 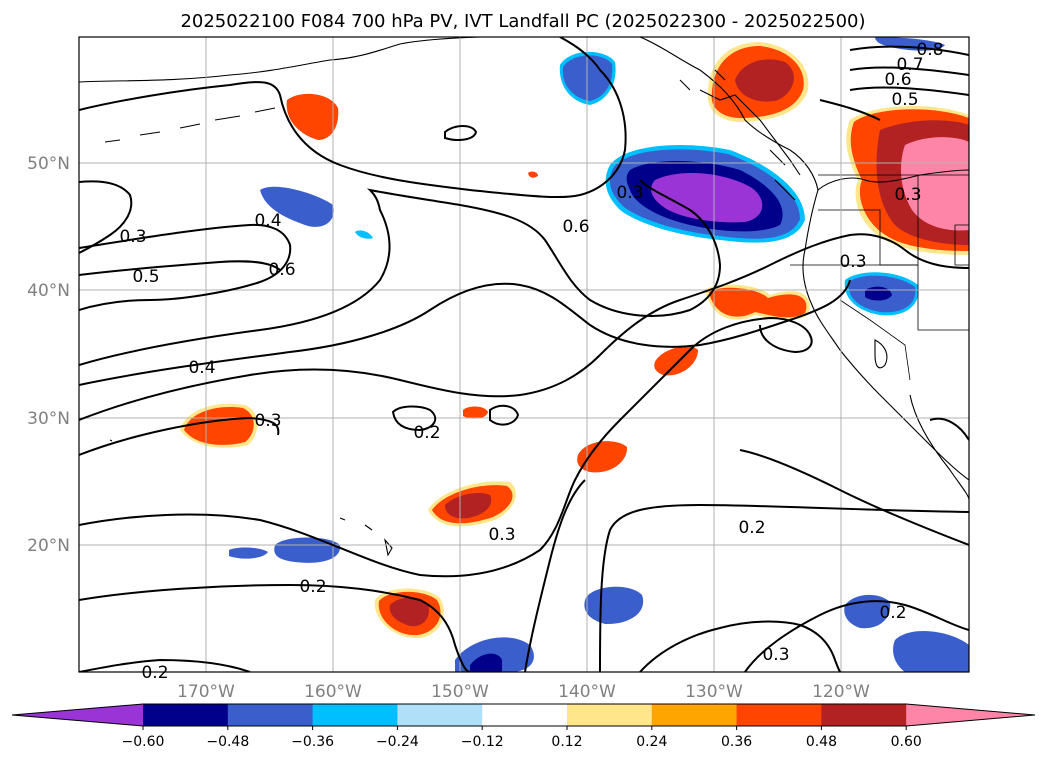 I want to click on lon-label: 150°W, so click(x=460, y=692).